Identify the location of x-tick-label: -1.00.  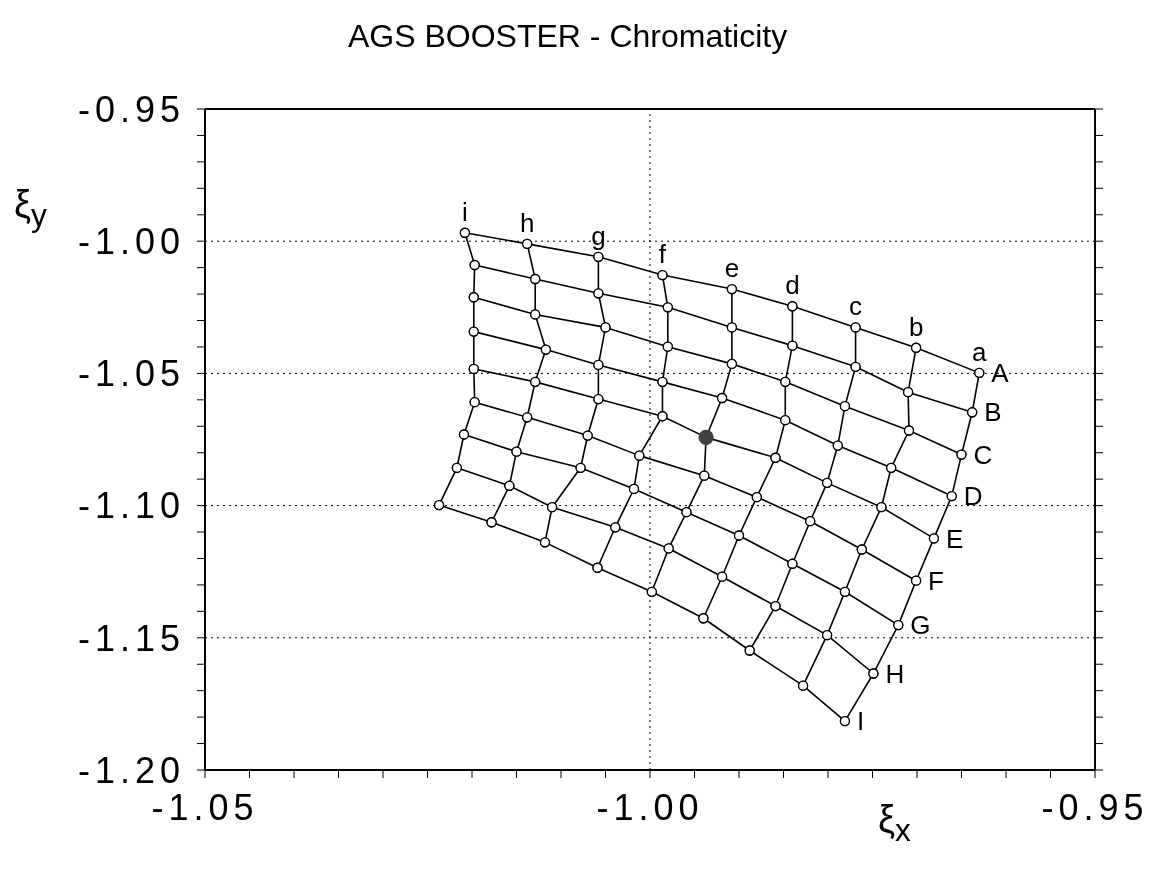
(650, 807).